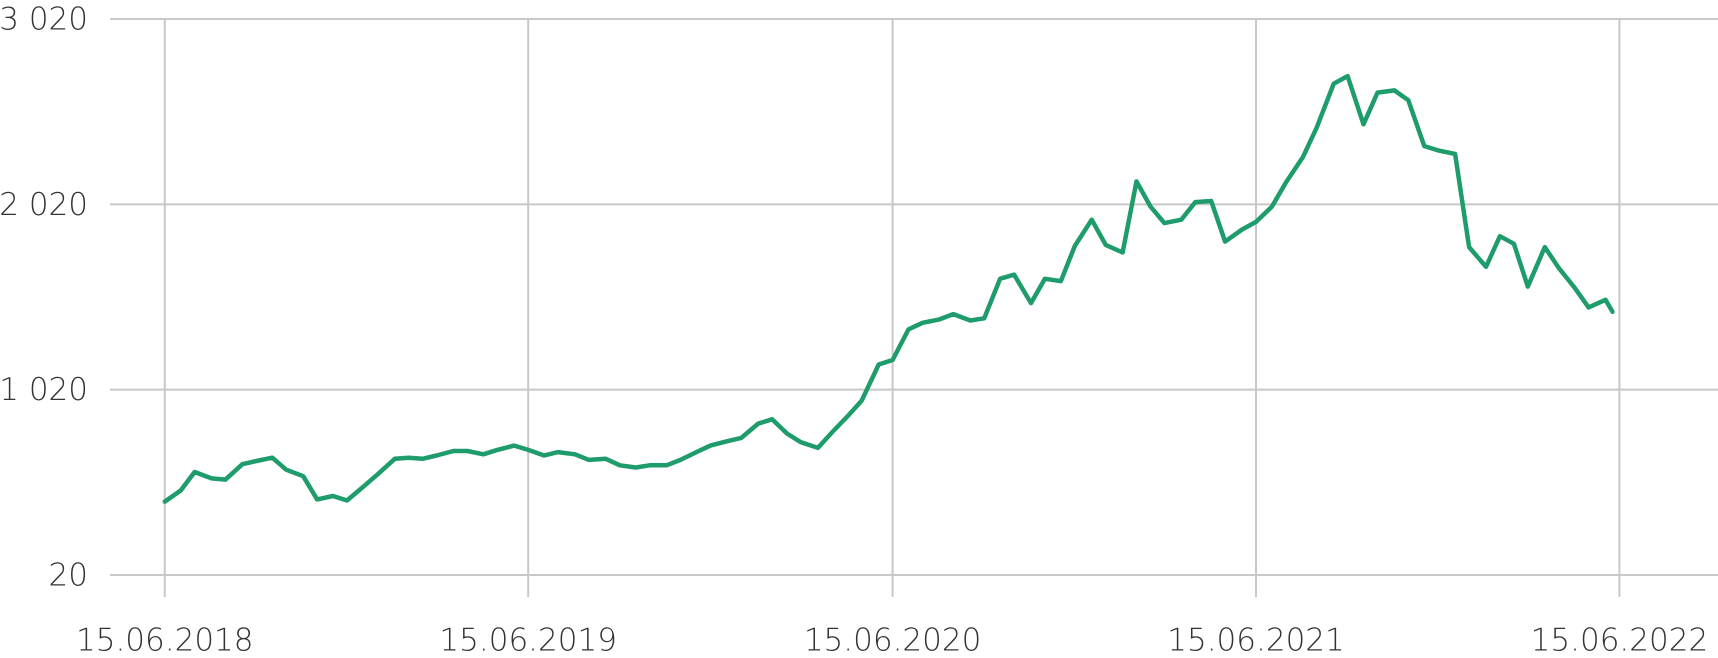  Describe the element at coordinates (1256, 640) in the screenshot. I see `x-tick-label: 15.06.2021` at that location.